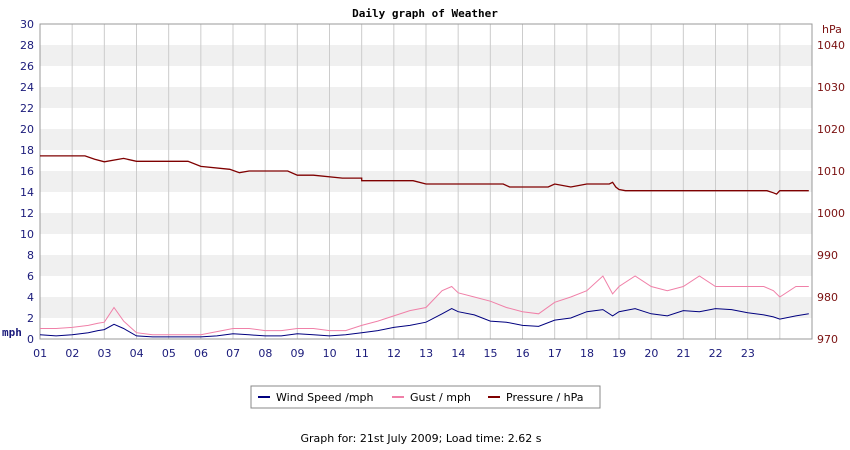 Image resolution: width=850 pixels, height=450 pixels. Describe the element at coordinates (394, 353) in the screenshot. I see `x-tick-label: 12` at that location.